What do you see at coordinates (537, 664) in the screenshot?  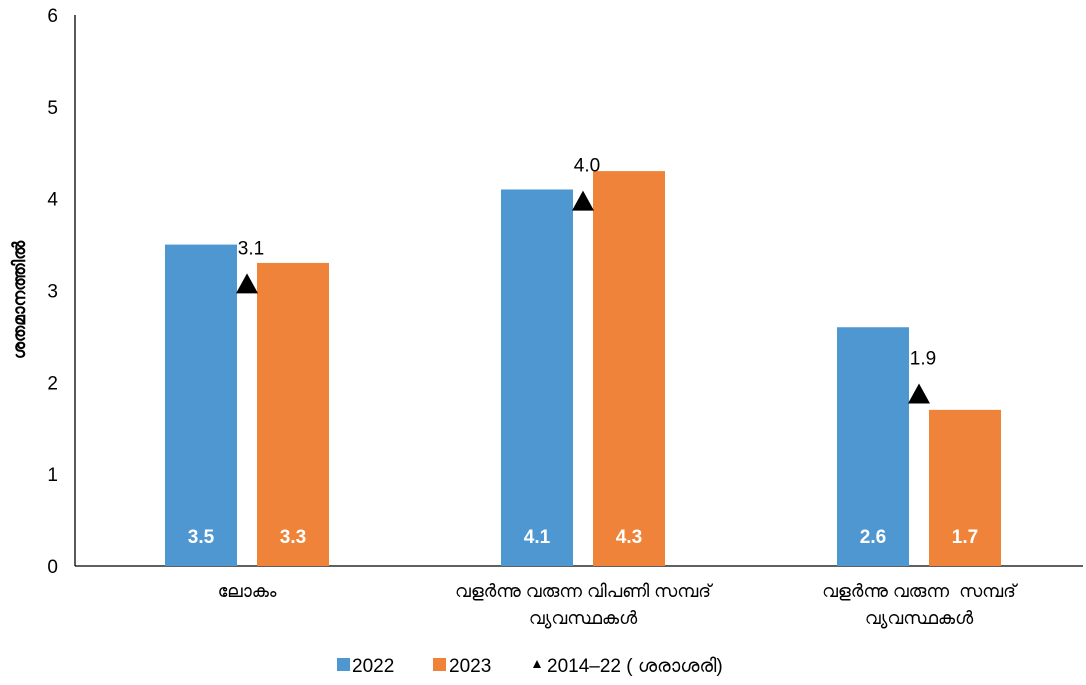 I see `legend-triangle-icon` at bounding box center [537, 664].